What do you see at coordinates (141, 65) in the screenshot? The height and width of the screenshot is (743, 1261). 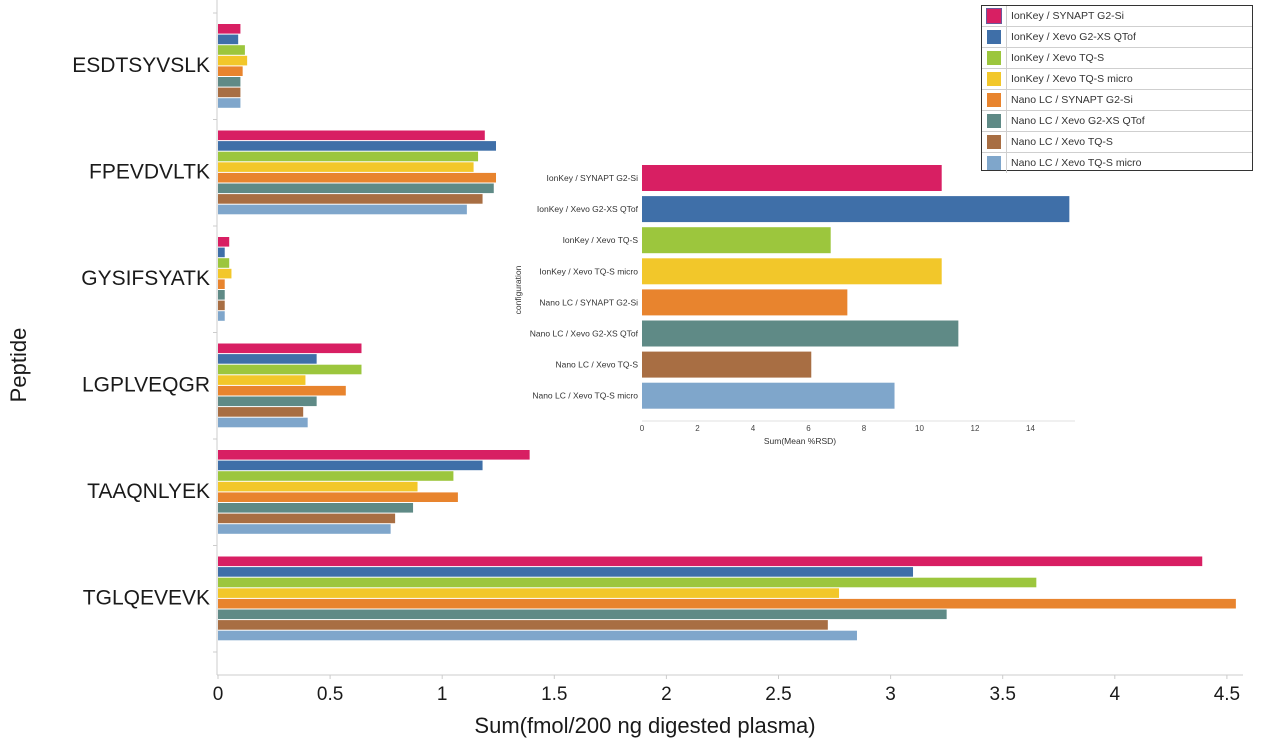 I see `category-label-esdtsyvslk: ESDTSYVSLK` at bounding box center [141, 65].